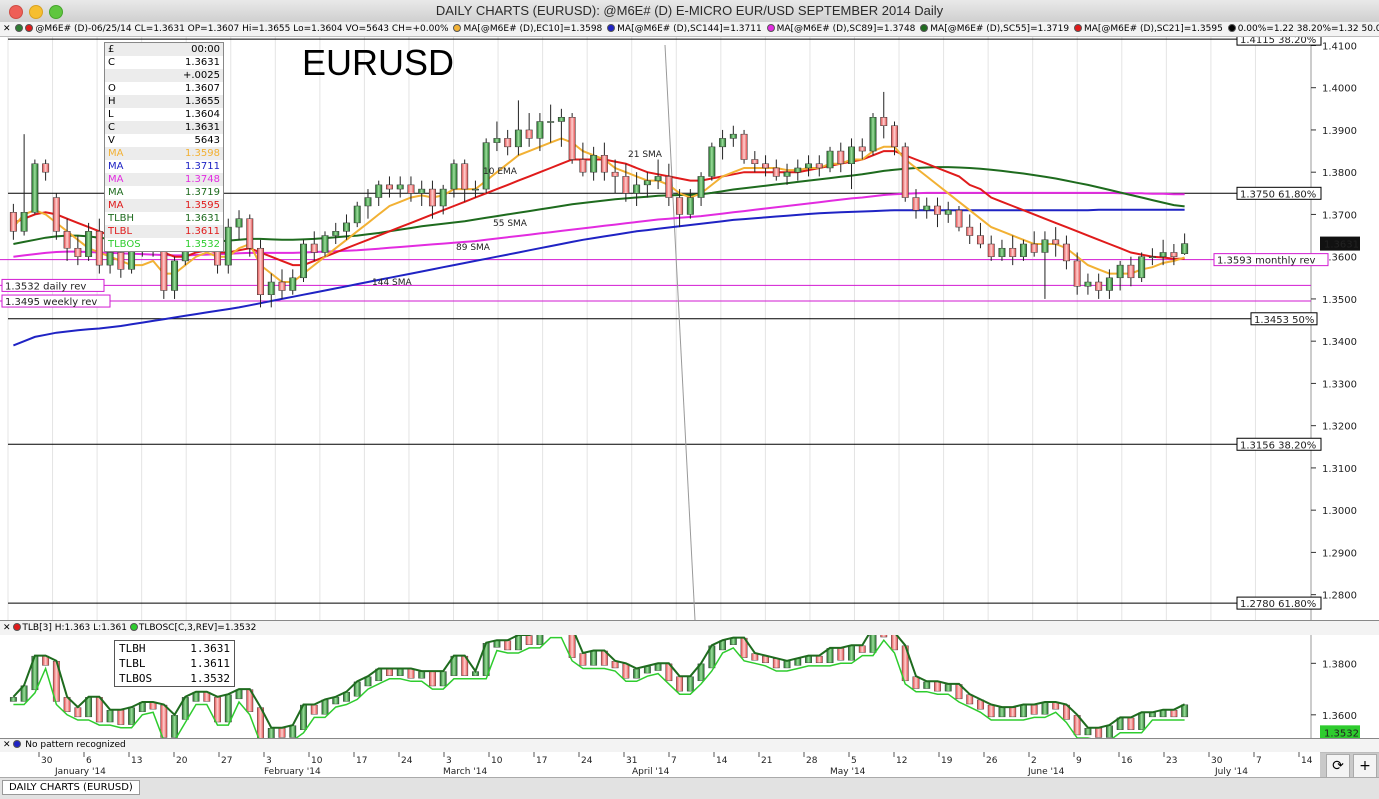  What do you see at coordinates (74, 628) in the screenshot?
I see `tlb-legend: TLB[3] H:1.363 L:1.361` at bounding box center [74, 628].